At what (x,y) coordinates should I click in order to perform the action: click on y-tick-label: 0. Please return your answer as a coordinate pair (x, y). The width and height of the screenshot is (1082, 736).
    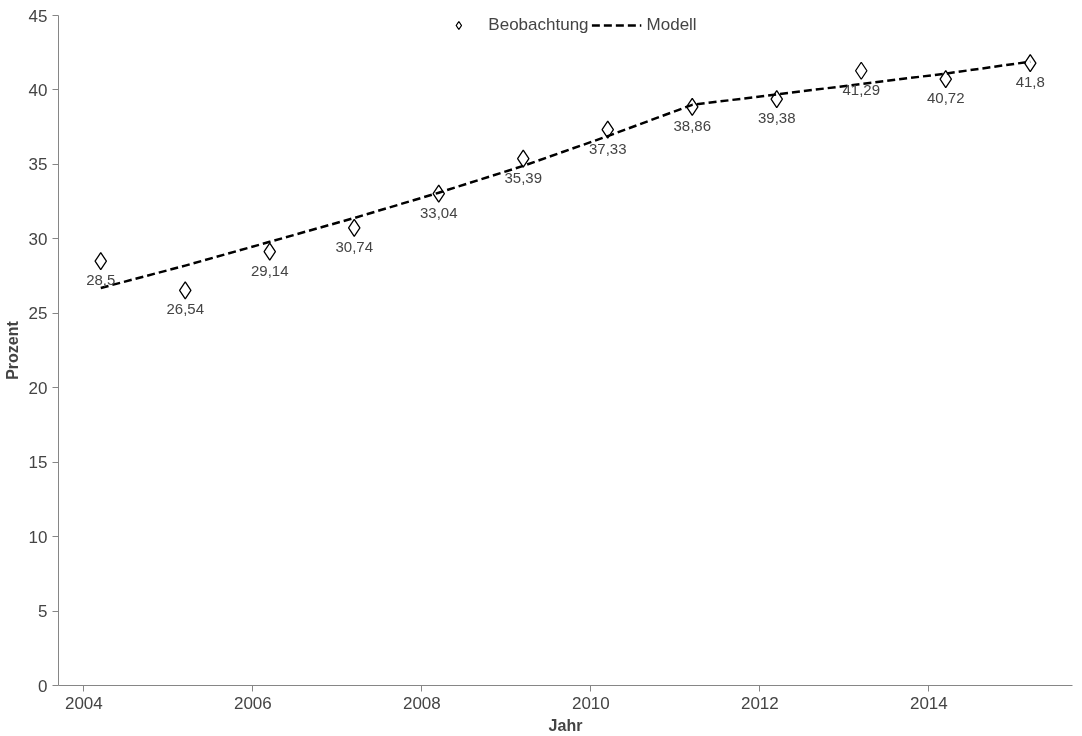
    Looking at the image, I should click on (43, 686).